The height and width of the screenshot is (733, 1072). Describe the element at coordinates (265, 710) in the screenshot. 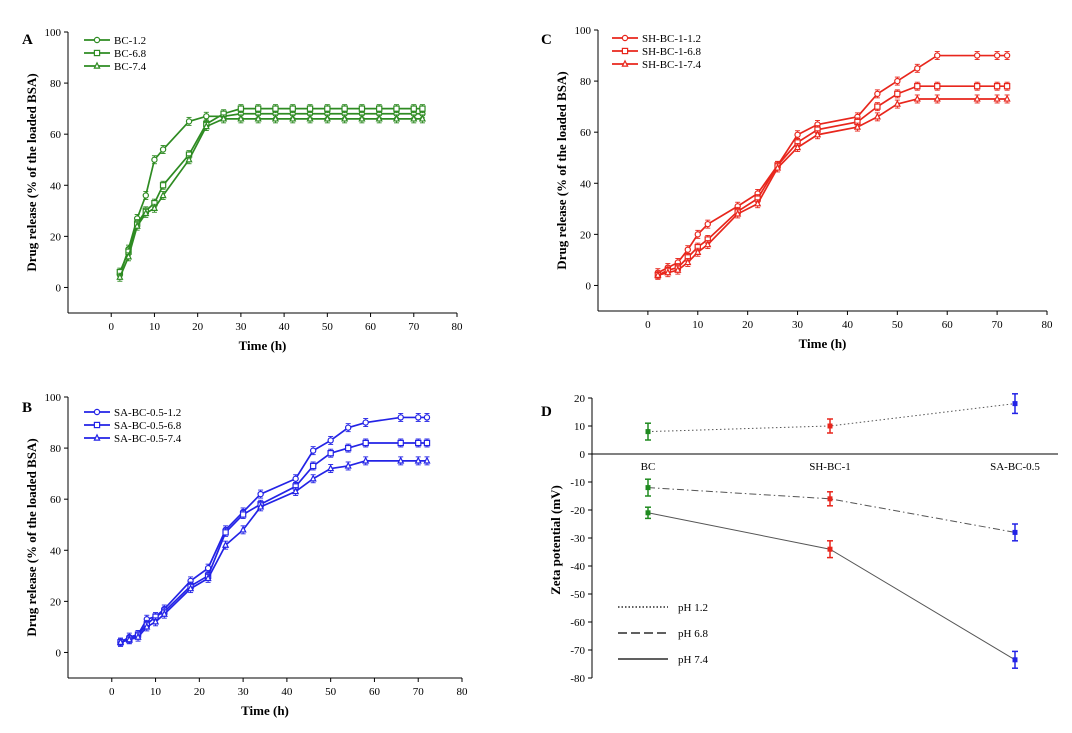

I see `x-axis-label: Time (h)` at that location.